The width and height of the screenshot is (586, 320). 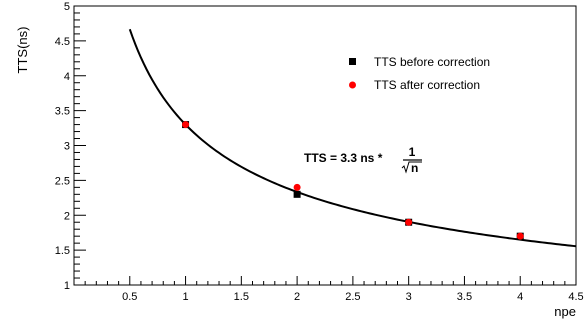 I want to click on formula-prefix: TTS = 3.3 ns *, so click(x=343, y=158).